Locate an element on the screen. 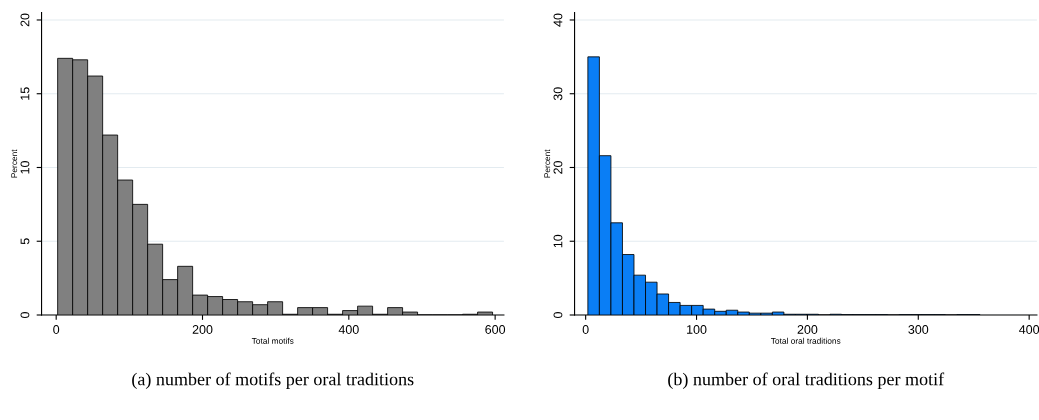 The width and height of the screenshot is (1039, 420). text: (a) number of motifs per oral traditions is located at coordinates (273, 381).